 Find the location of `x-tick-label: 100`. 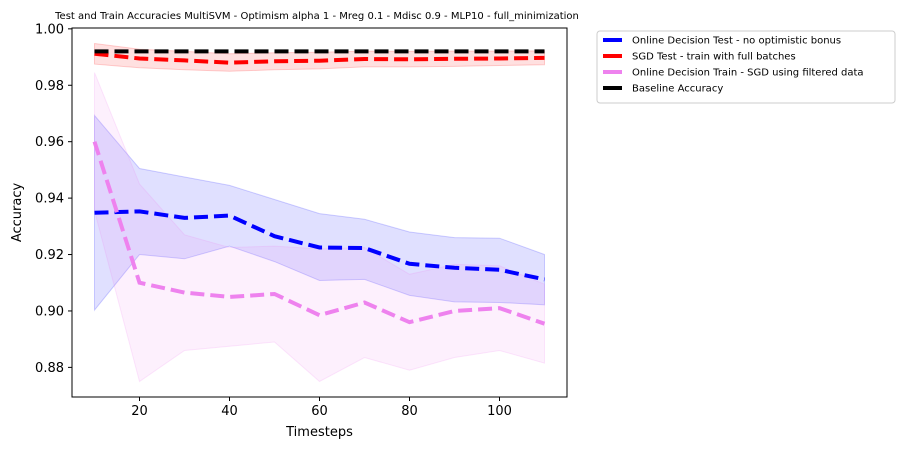

x-tick-label: 100 is located at coordinates (499, 411).